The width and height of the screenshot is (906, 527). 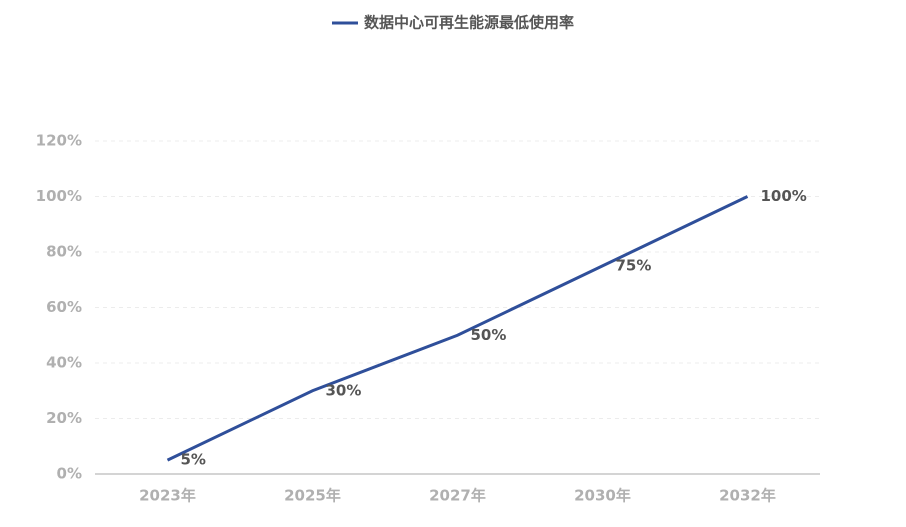 What do you see at coordinates (64, 307) in the screenshot?
I see `y-tick-label: 60%` at bounding box center [64, 307].